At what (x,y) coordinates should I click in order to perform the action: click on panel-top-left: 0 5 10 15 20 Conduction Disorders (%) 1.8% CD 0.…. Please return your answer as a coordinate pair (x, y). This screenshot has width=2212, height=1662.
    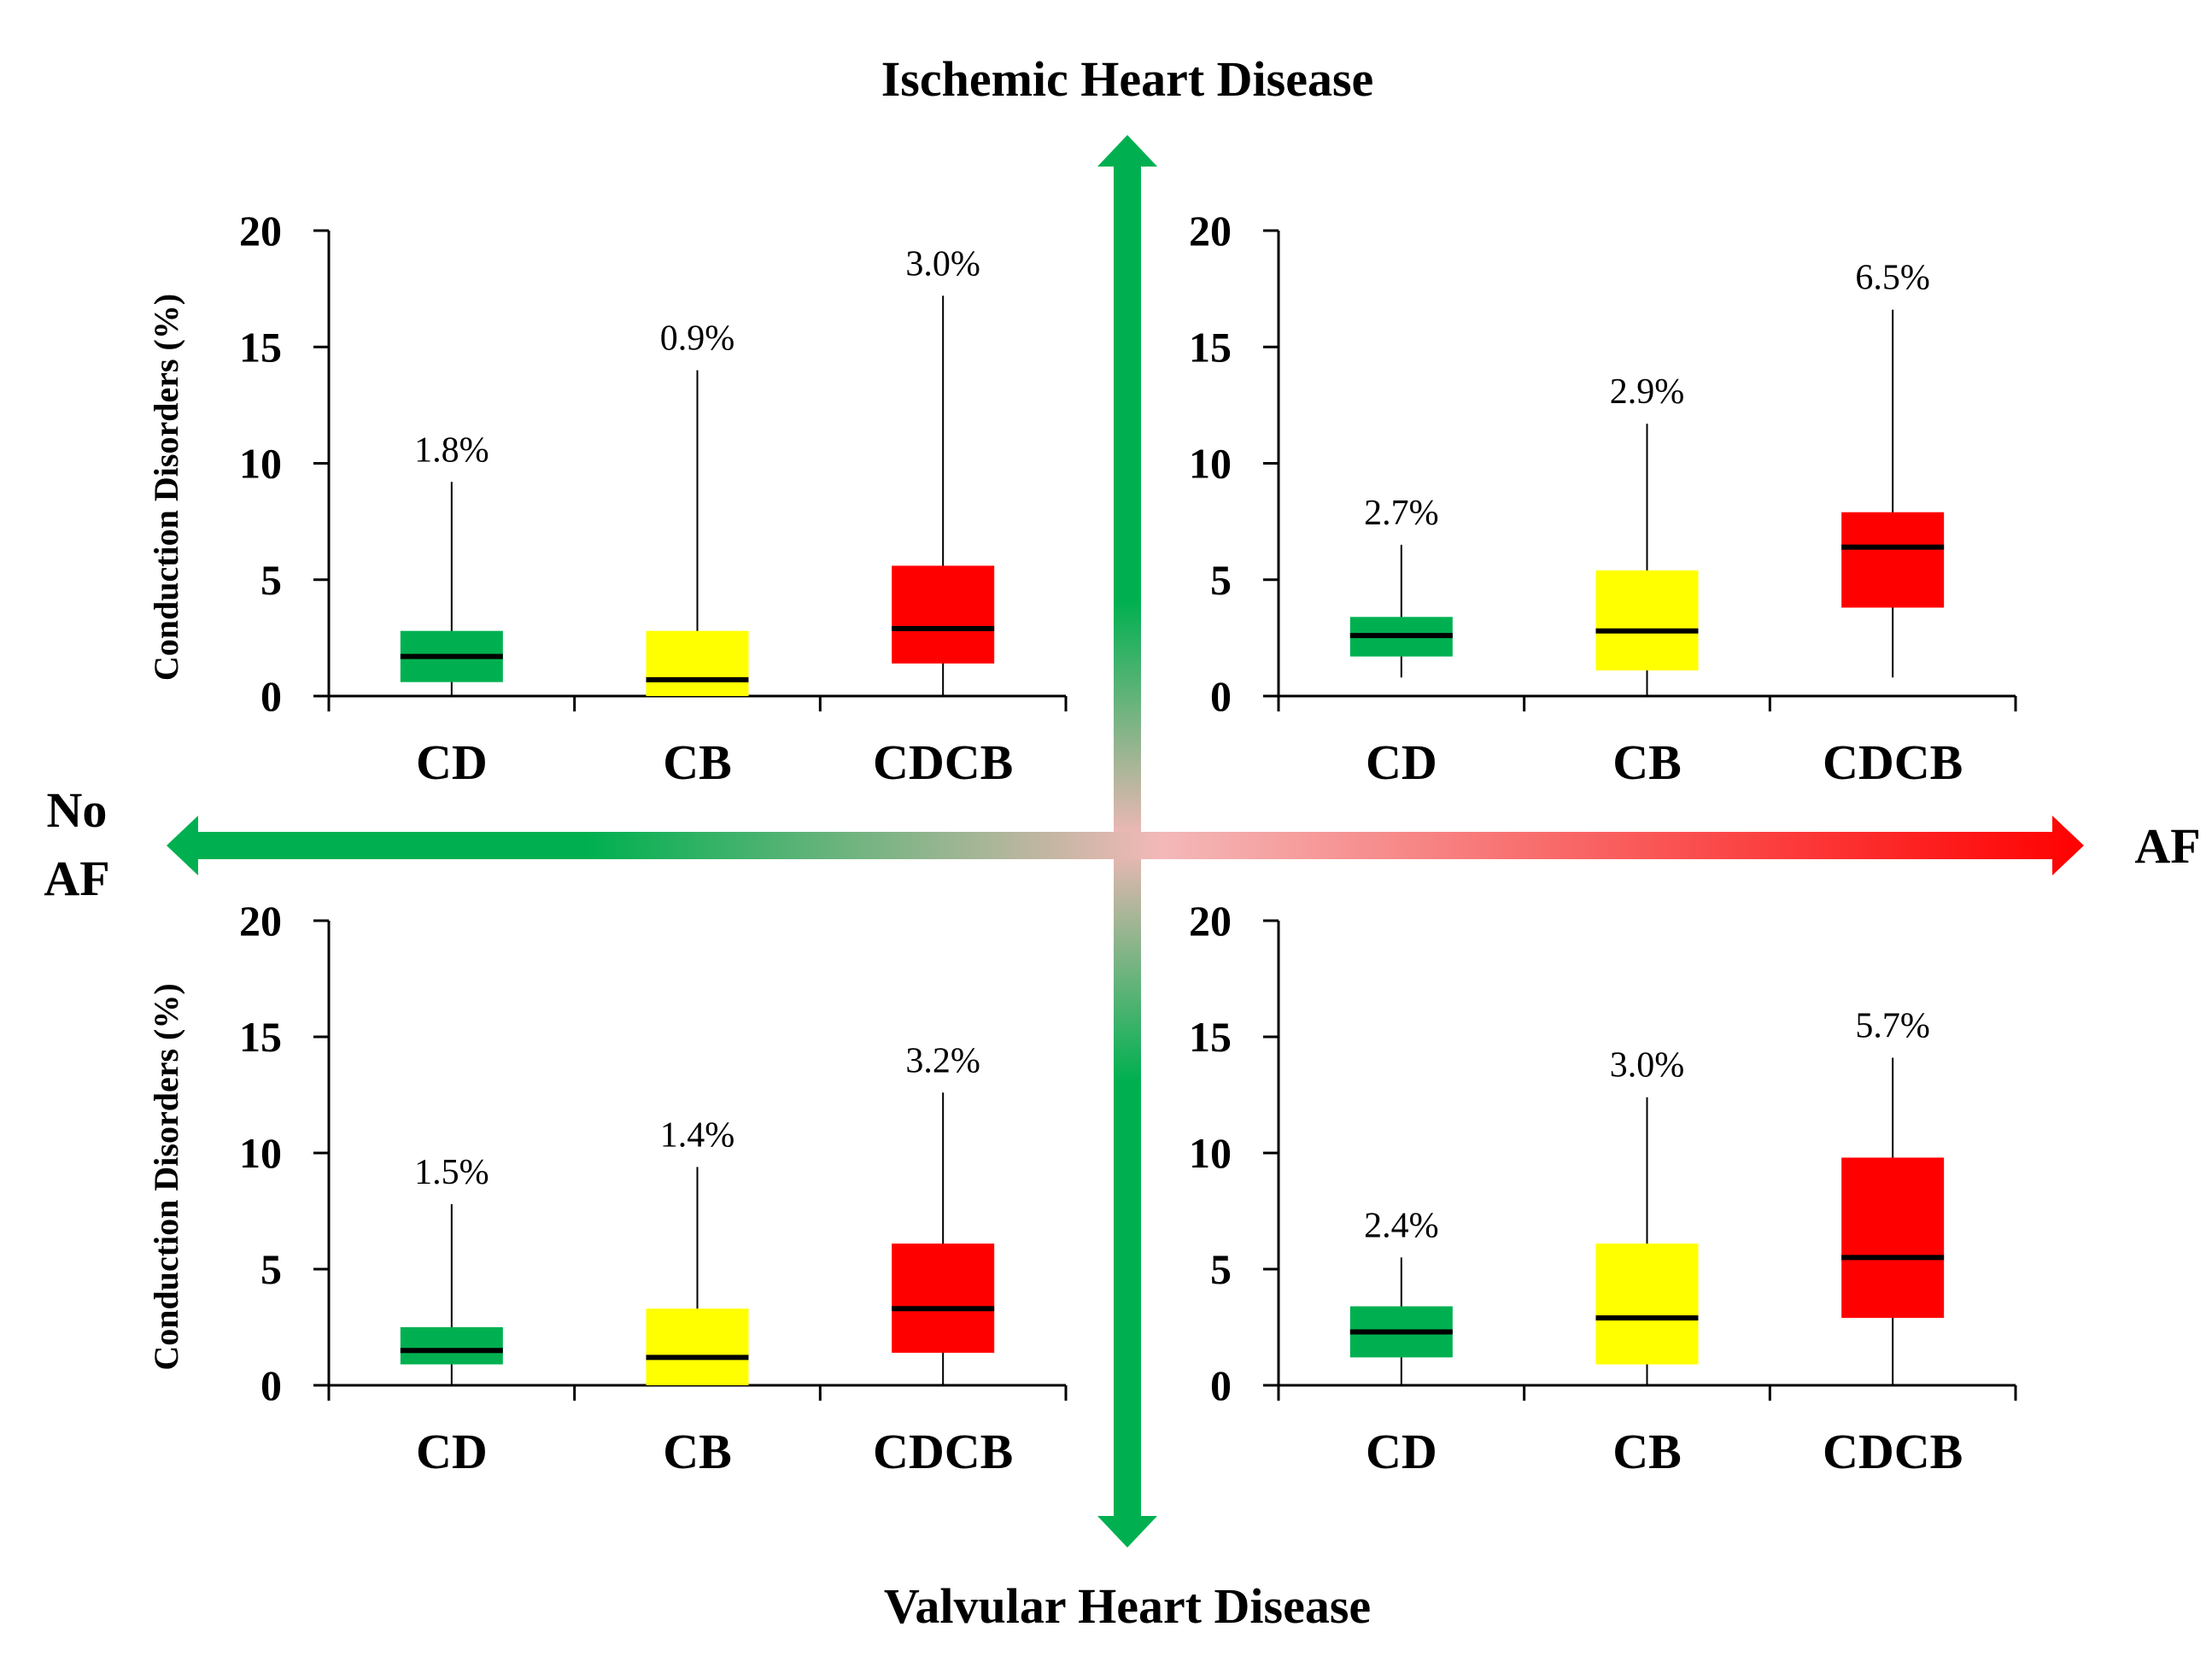
    Looking at the image, I should click on (607, 499).